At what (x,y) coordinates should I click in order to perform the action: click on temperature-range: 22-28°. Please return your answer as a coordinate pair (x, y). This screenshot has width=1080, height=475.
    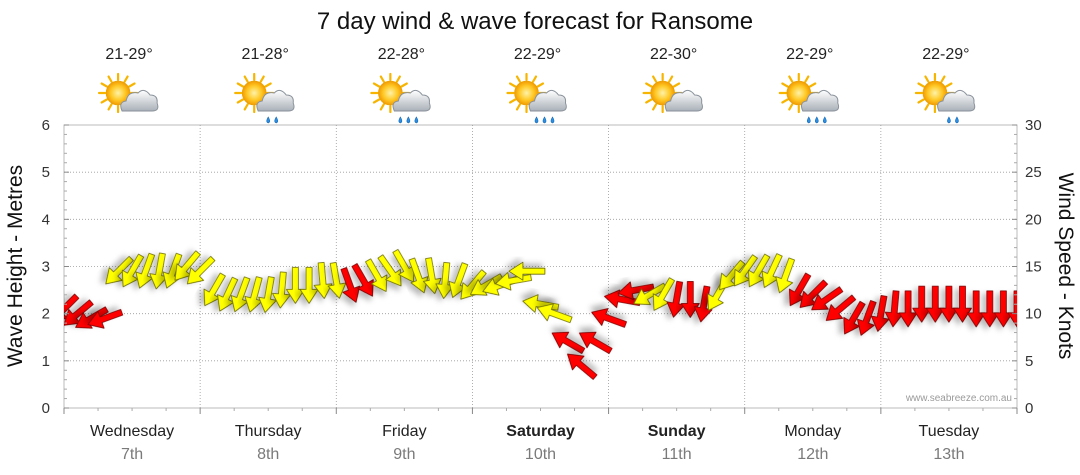
    Looking at the image, I should click on (401, 54).